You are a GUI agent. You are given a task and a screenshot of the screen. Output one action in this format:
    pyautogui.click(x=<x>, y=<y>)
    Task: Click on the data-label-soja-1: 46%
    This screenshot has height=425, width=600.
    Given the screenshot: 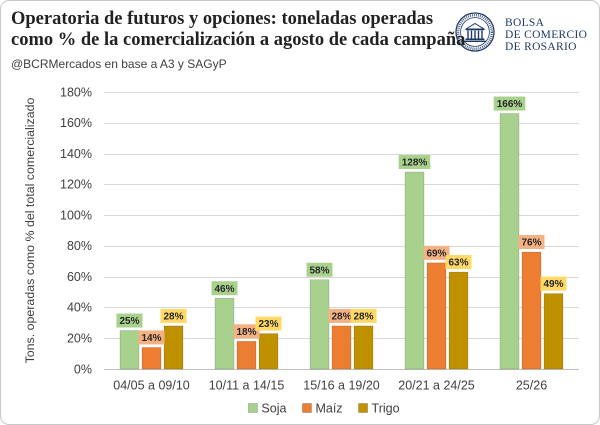 What is the action you would take?
    pyautogui.click(x=224, y=288)
    